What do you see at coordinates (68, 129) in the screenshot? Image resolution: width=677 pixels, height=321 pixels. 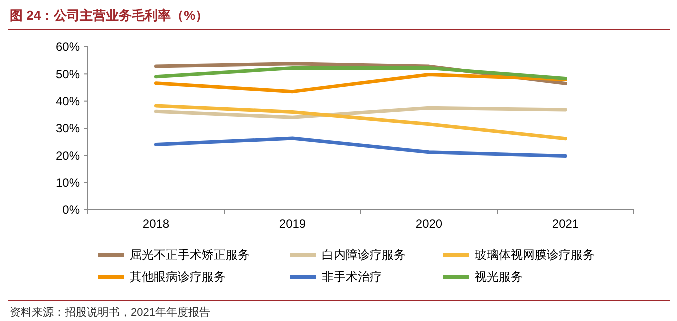 I see `y-tick-label: 30%` at bounding box center [68, 129].